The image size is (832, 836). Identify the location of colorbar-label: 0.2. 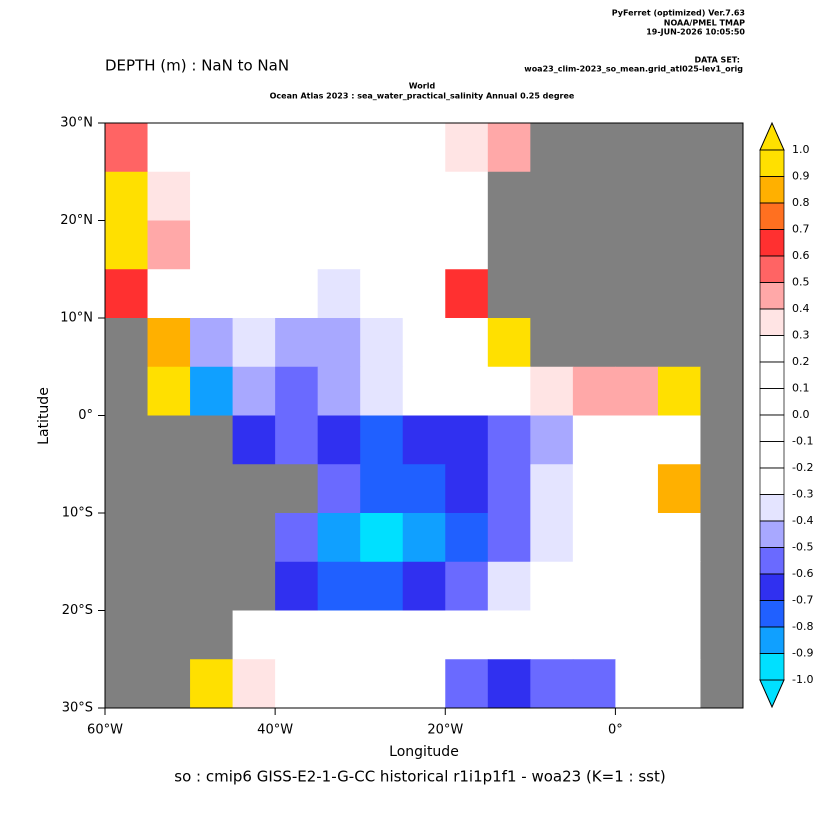
(801, 361).